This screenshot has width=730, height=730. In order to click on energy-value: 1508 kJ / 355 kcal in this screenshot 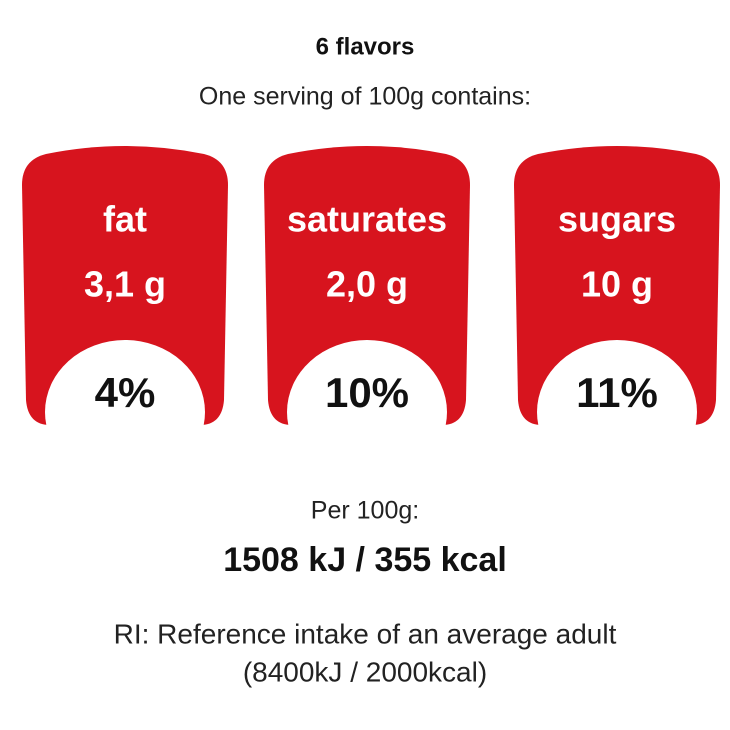, I will do `click(365, 560)`.